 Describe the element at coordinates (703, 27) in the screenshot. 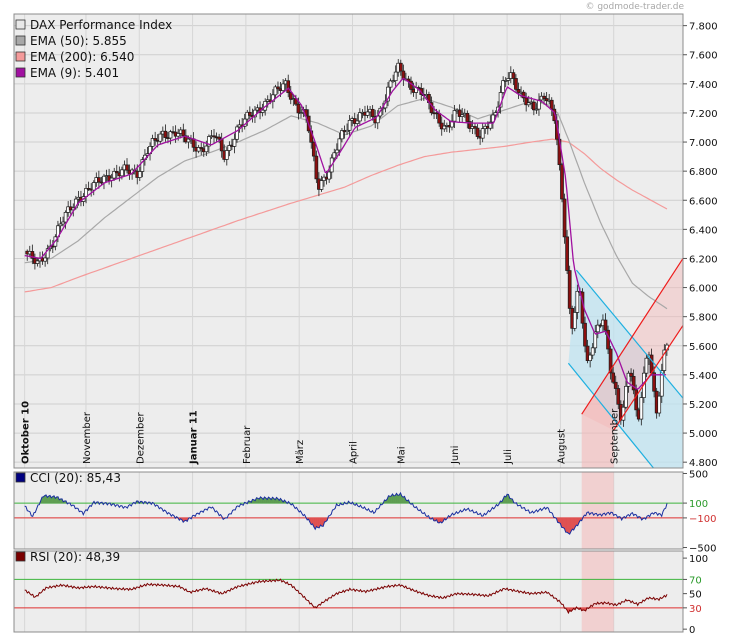

I see `price-y-tick-label: 7.800` at that location.